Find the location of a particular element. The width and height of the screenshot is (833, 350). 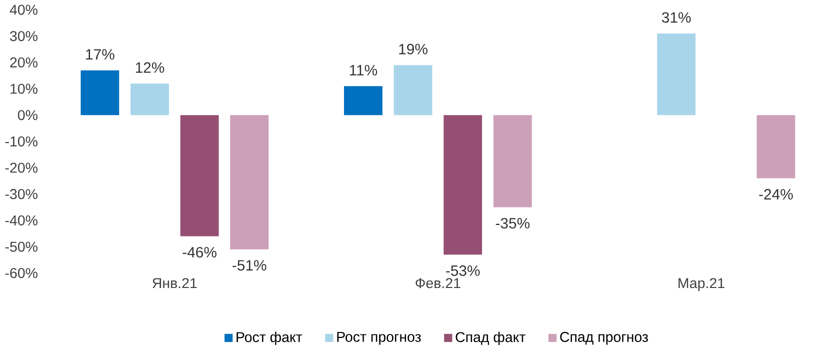

legend-label: Рост факт is located at coordinates (269, 339).